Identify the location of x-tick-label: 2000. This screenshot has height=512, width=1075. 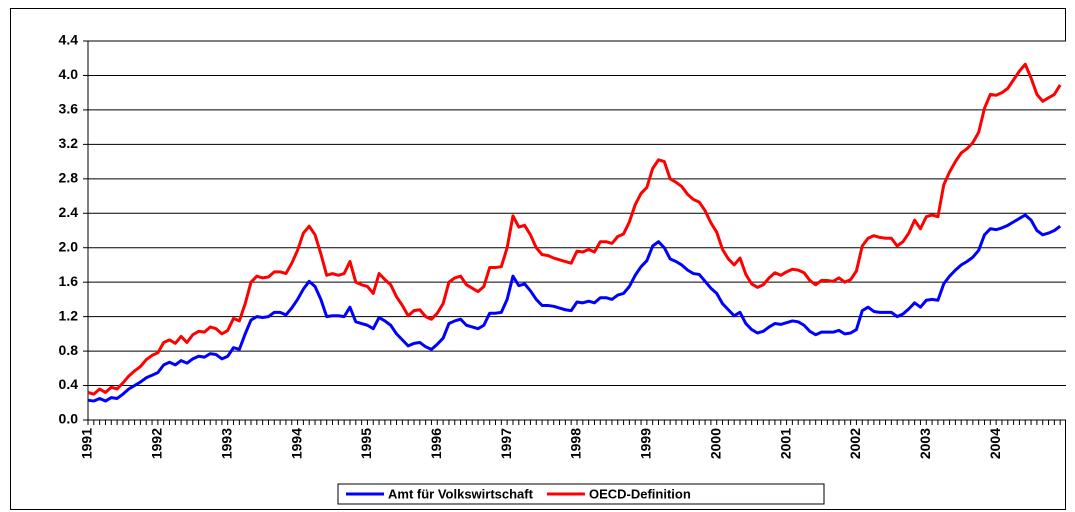
(715, 443).